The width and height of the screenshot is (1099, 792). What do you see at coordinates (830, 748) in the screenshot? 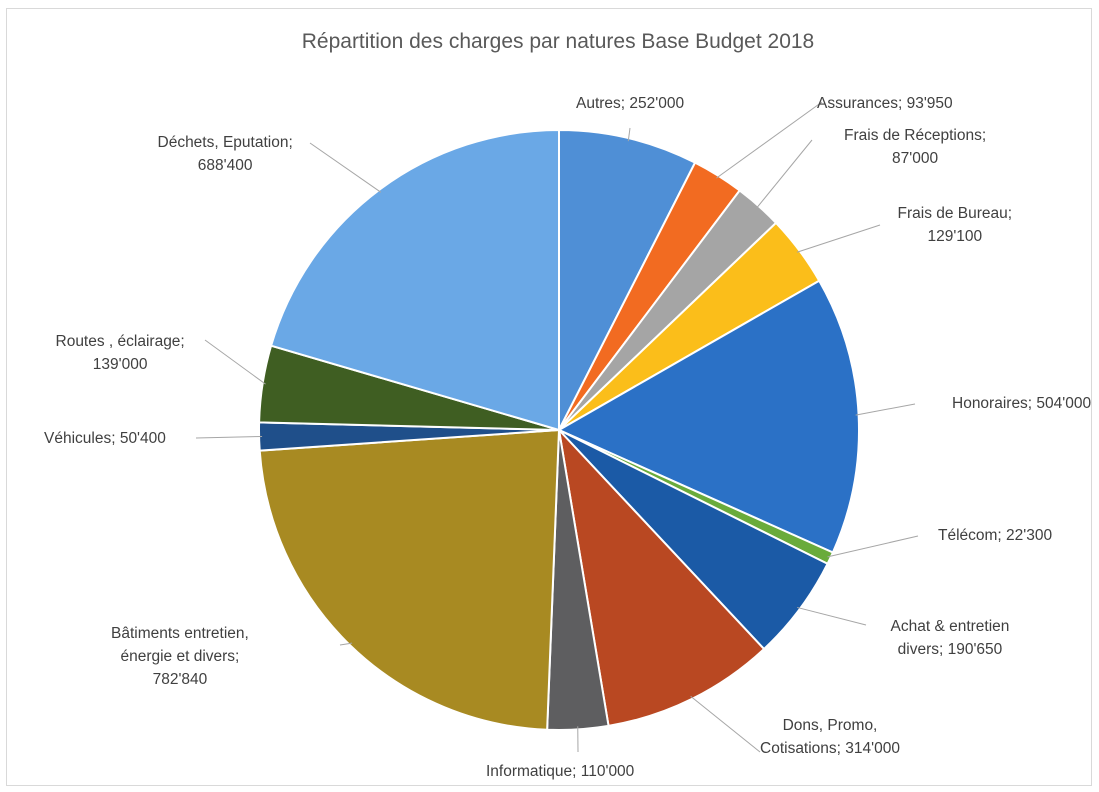
I see `data-label-line: Cotisations; 314'000` at bounding box center [830, 748].